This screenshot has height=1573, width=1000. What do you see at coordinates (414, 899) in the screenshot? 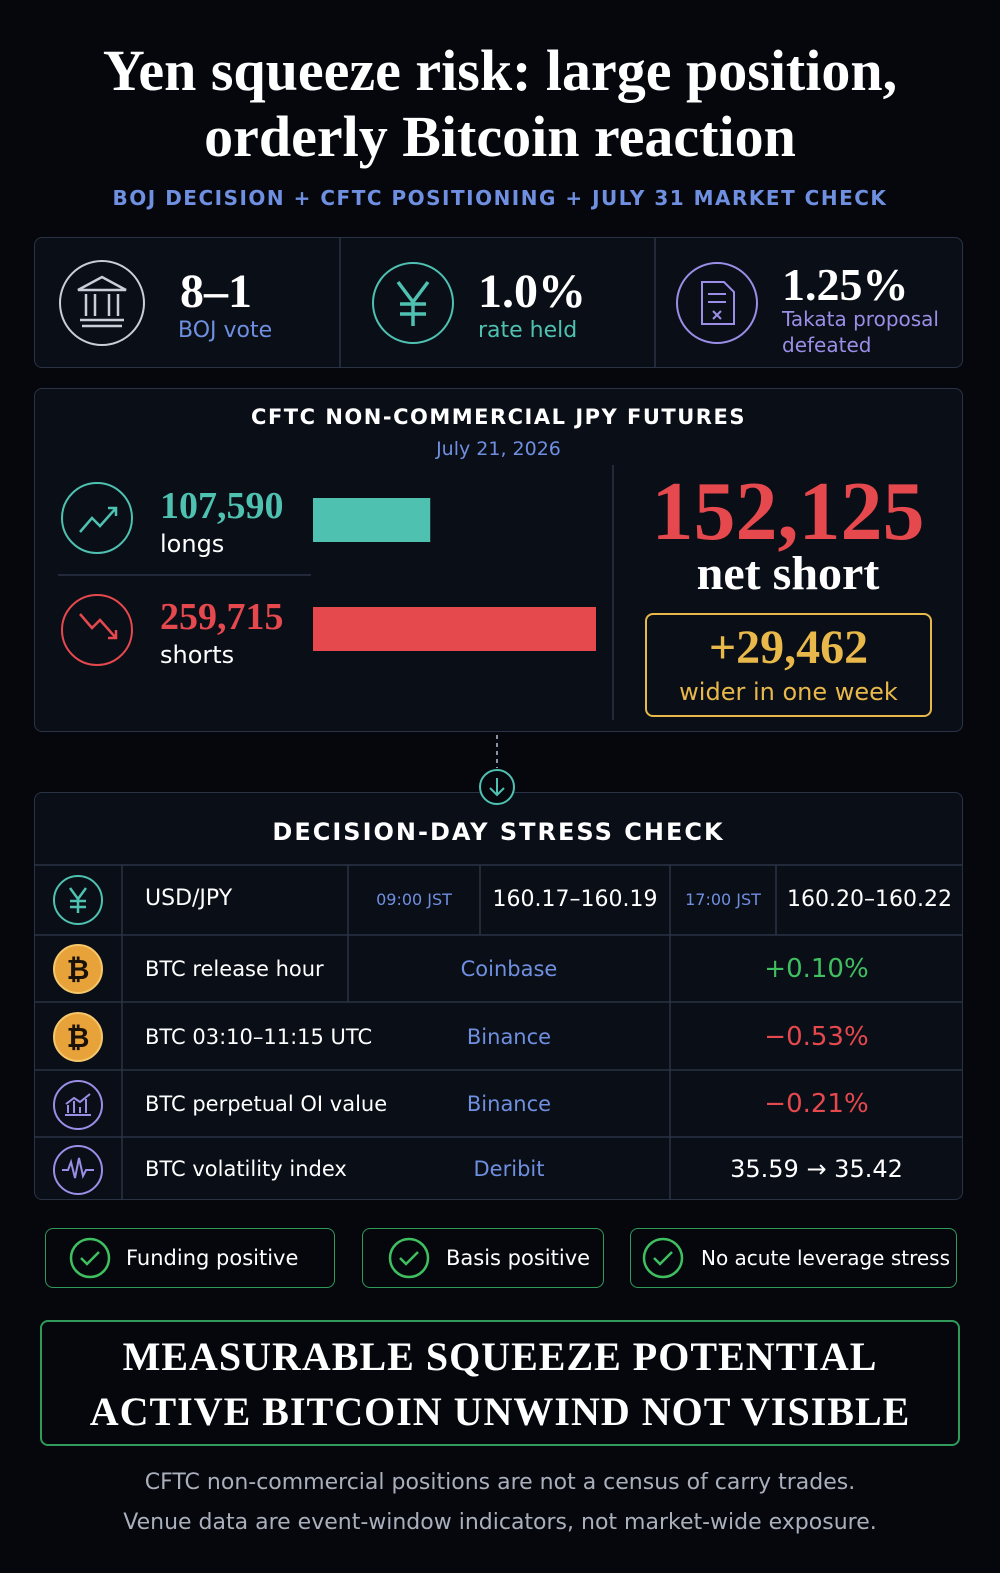
I see `time-label: 09:00 JST` at bounding box center [414, 899].